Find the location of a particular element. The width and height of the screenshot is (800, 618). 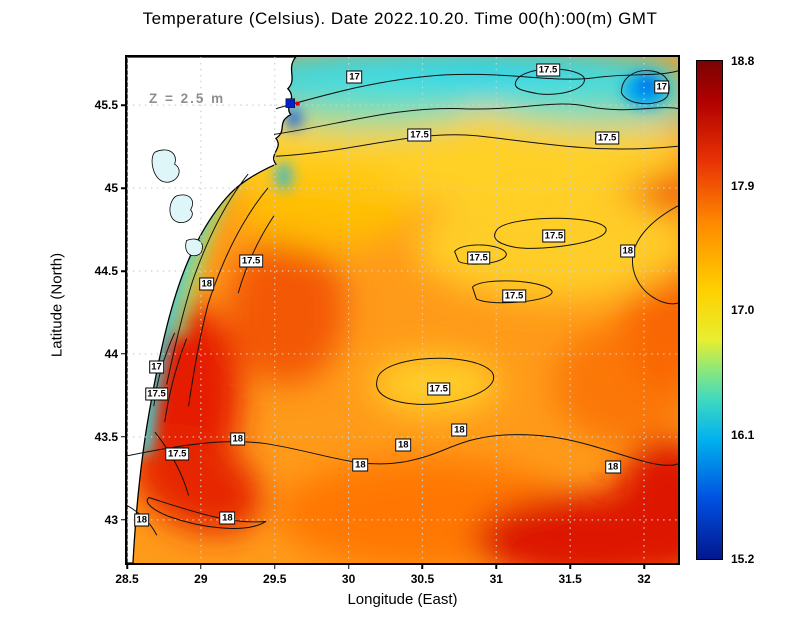

y-tick-label: 44.5 is located at coordinates (106, 271).